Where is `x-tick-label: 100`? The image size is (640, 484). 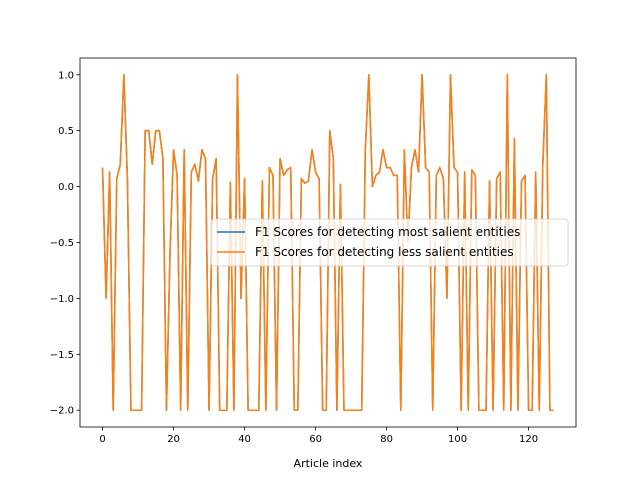 x-tick-label: 100 is located at coordinates (457, 439).